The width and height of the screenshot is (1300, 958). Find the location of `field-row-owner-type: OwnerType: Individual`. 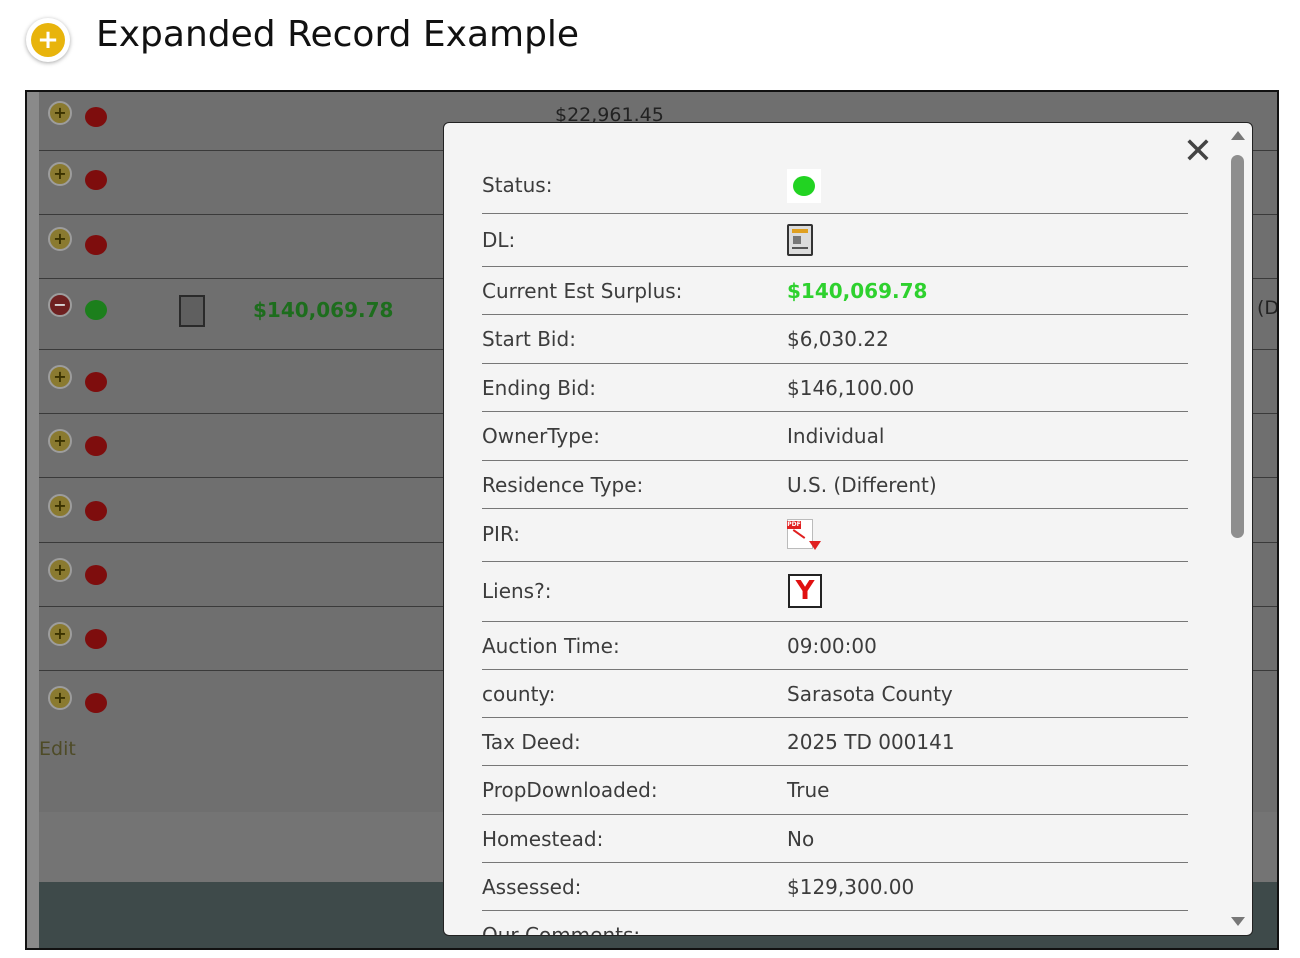

field-row-owner-type: OwnerType: Individual is located at coordinates (835, 436).